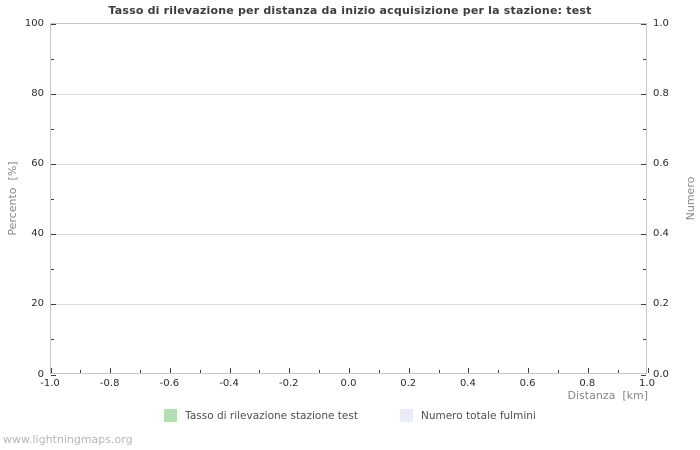  What do you see at coordinates (229, 383) in the screenshot?
I see `x-tick-label: -0.4` at bounding box center [229, 383].